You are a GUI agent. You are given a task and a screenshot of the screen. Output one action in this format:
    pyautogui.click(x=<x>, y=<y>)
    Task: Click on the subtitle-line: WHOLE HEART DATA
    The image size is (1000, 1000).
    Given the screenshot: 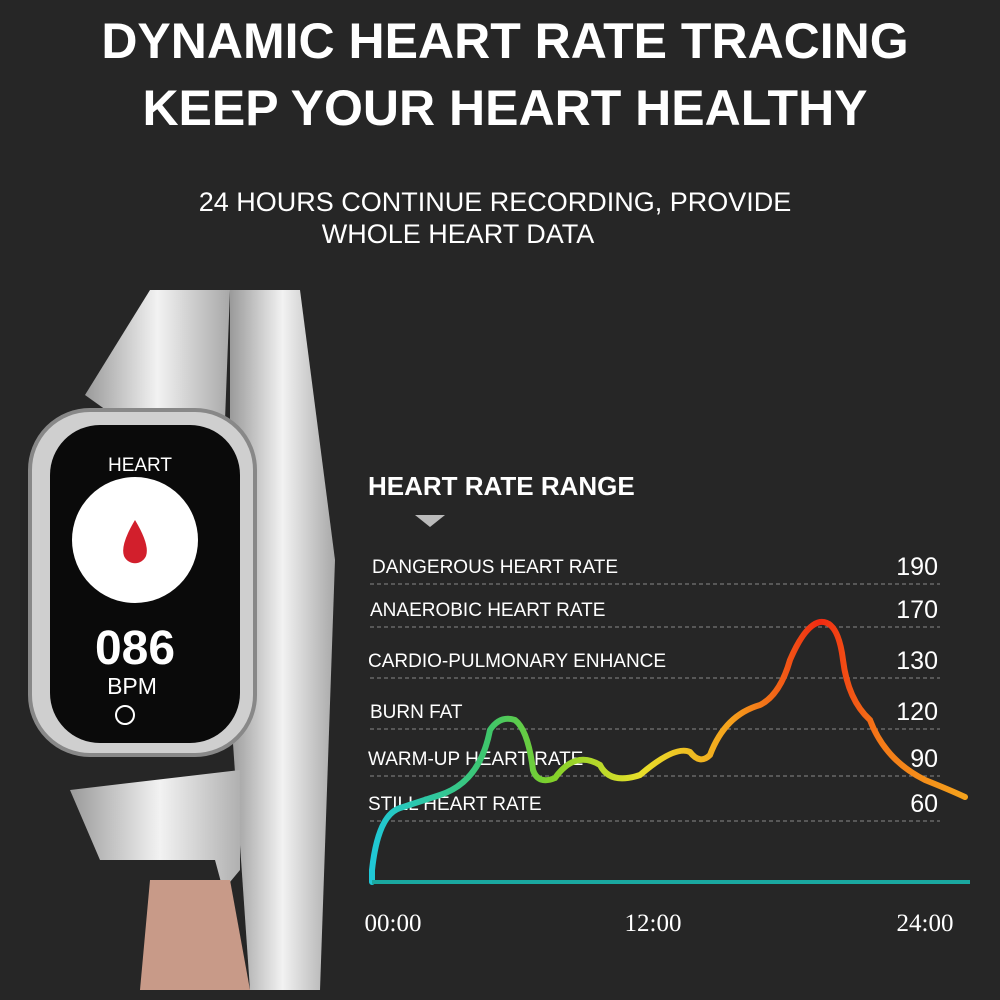 What is the action you would take?
    pyautogui.click(x=458, y=234)
    